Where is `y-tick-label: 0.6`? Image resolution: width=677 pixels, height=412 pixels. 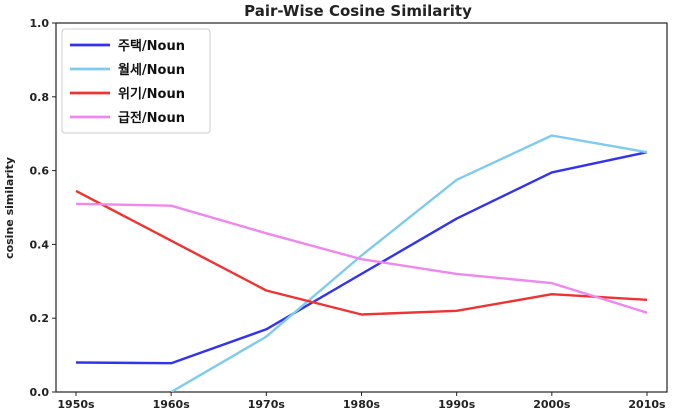
y-tick-label: 0.6 is located at coordinates (40, 171).